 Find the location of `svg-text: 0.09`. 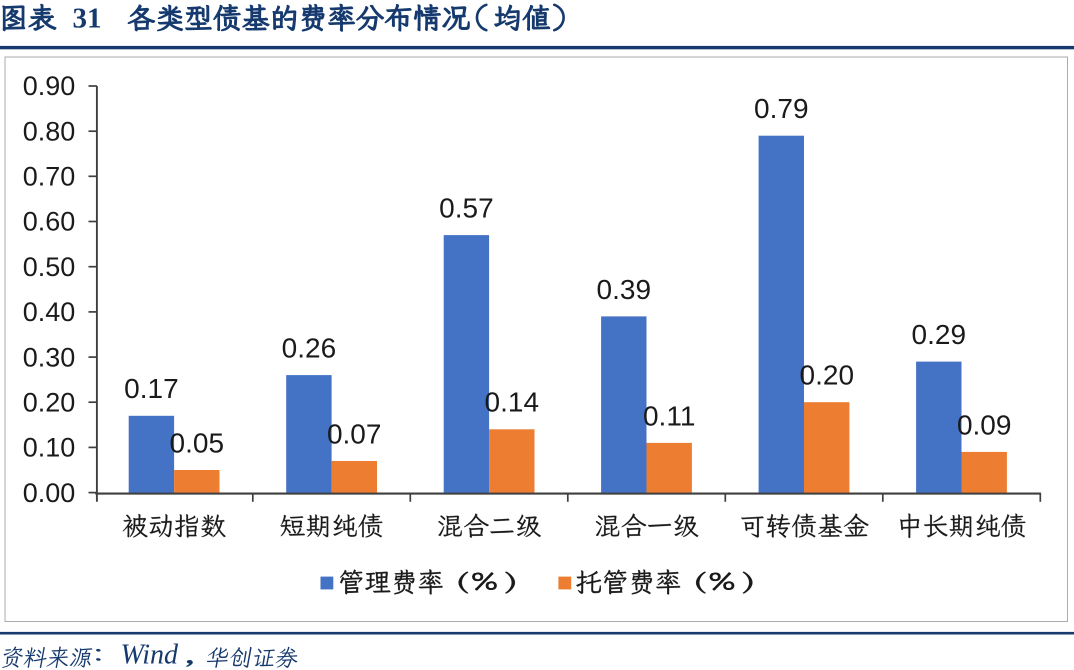

svg-text: 0.09 is located at coordinates (984, 424).